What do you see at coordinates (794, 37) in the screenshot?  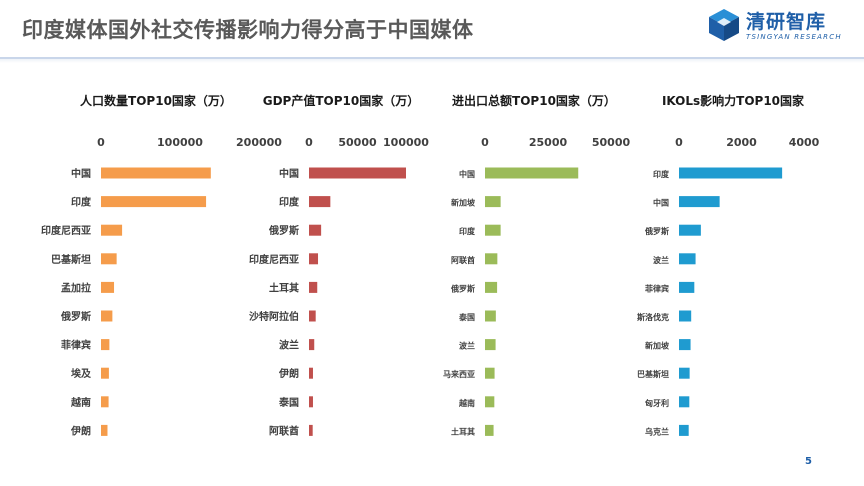 I see `logo-subtitle: TSINGYAN RESEARCH` at bounding box center [794, 37].